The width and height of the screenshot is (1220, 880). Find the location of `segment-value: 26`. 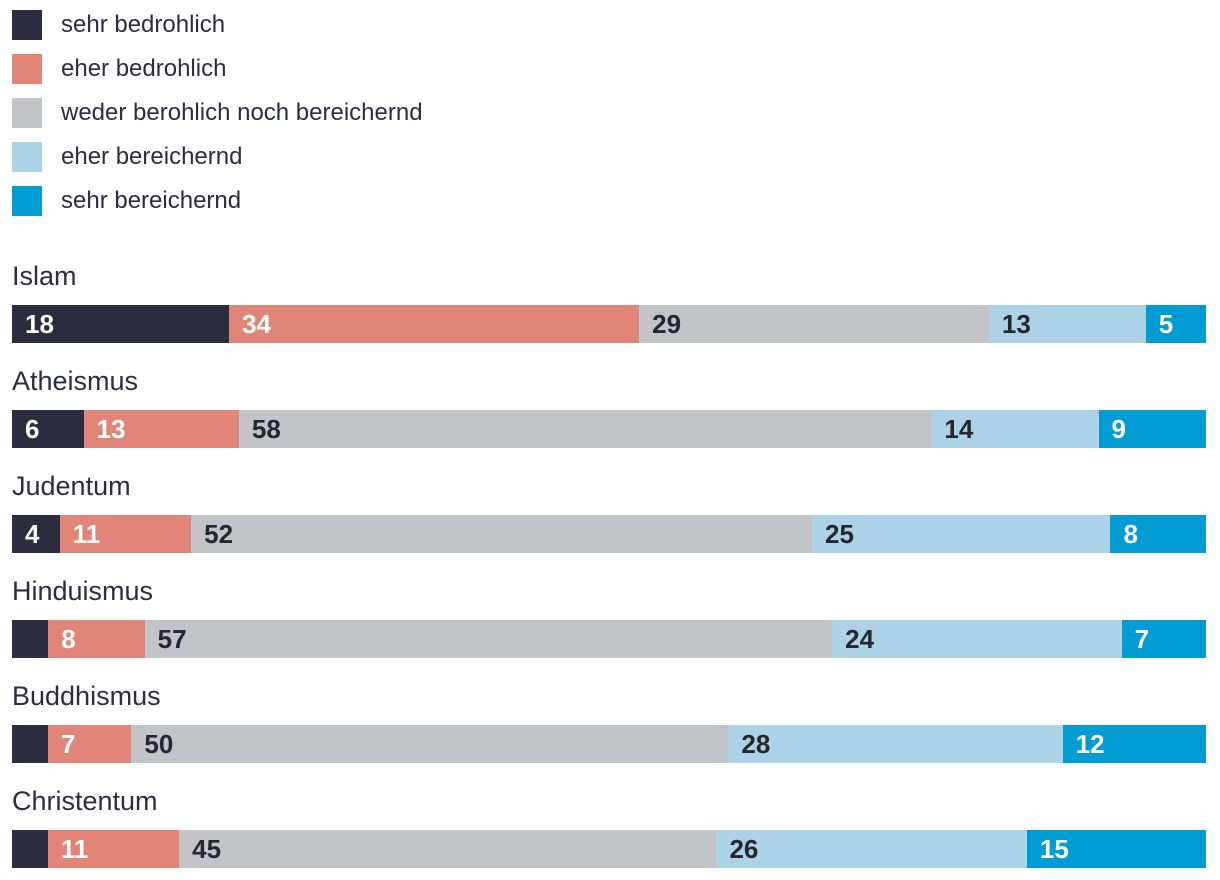

segment-value: 26 is located at coordinates (744, 848).